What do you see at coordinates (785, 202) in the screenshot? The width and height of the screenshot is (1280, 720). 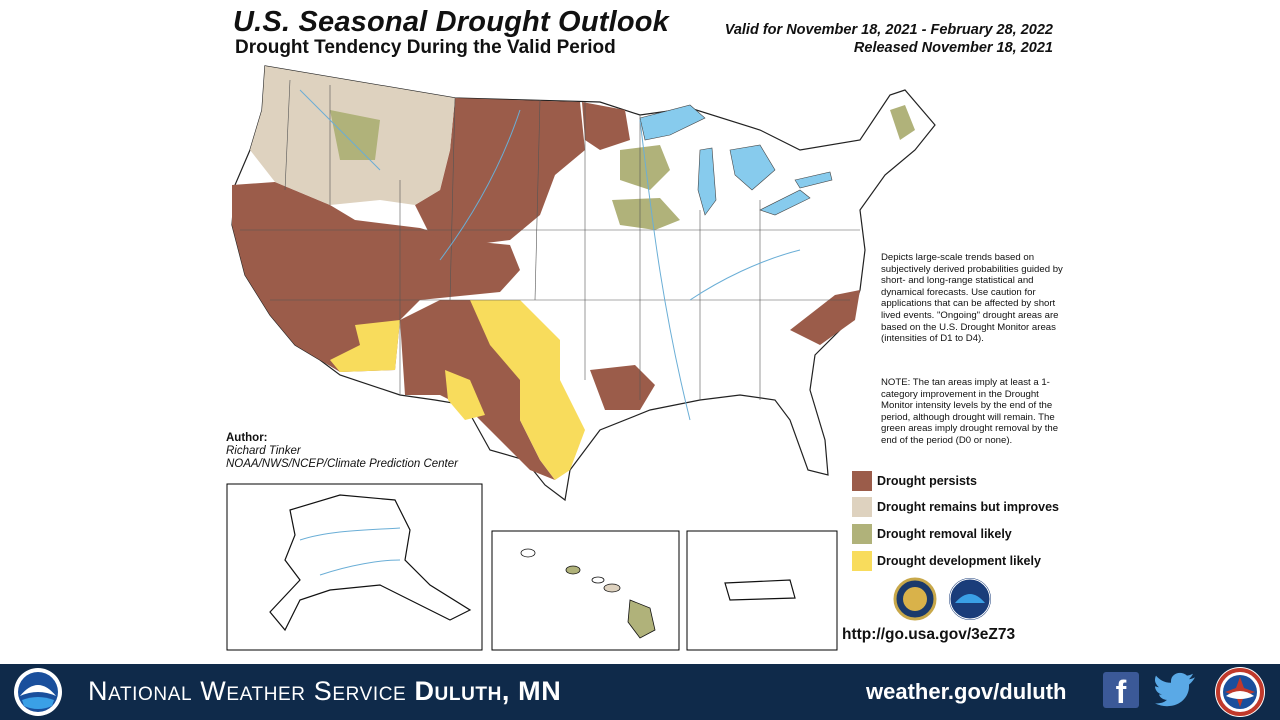 I see `lake-erie` at bounding box center [785, 202].